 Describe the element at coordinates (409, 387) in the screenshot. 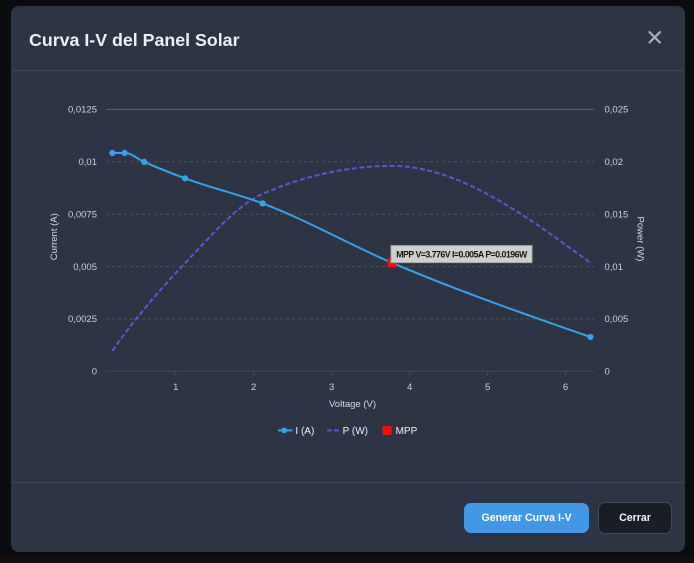

I see `svg-text: 4` at that location.